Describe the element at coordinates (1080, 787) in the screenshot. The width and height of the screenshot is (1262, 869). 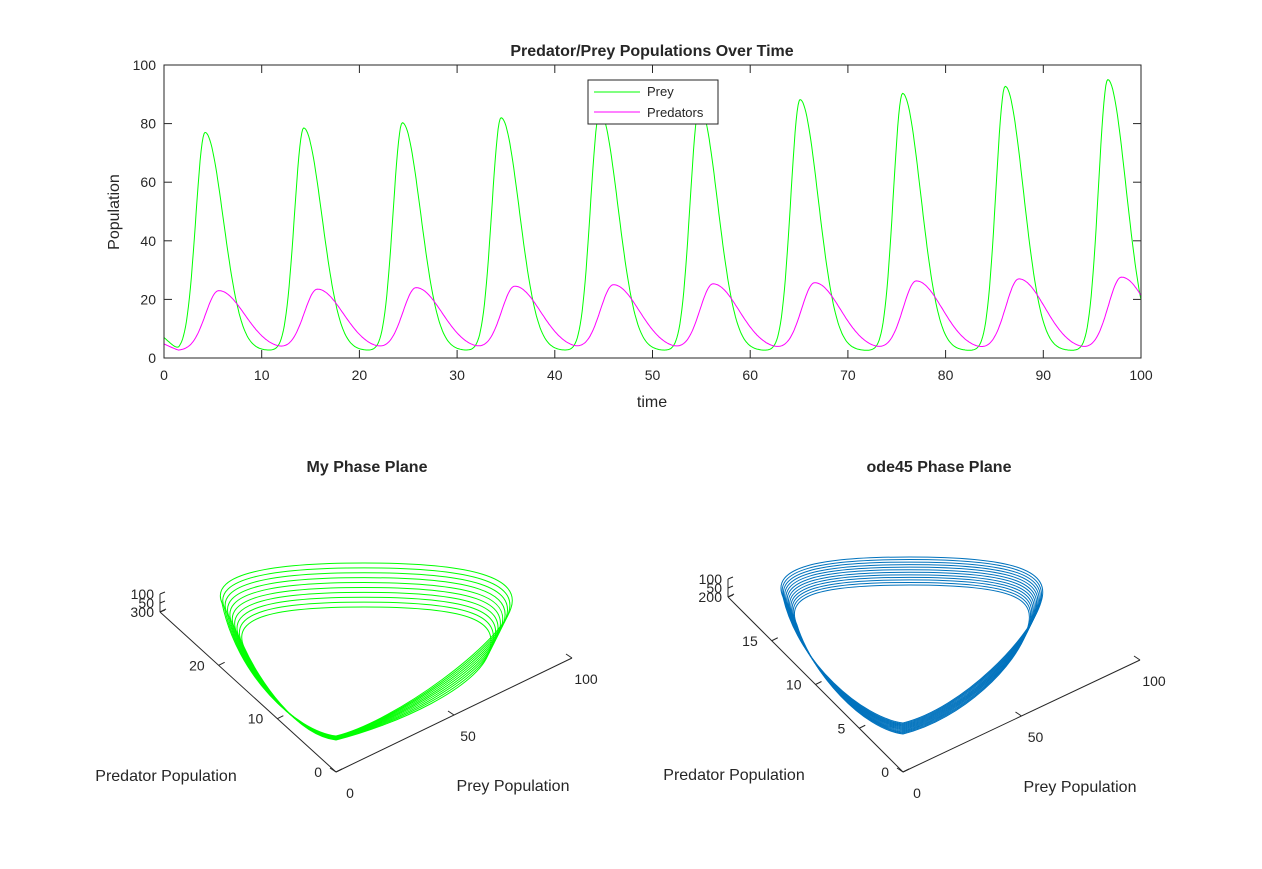
I see `x-axis-label-ode45-phase: Prey Population` at that location.